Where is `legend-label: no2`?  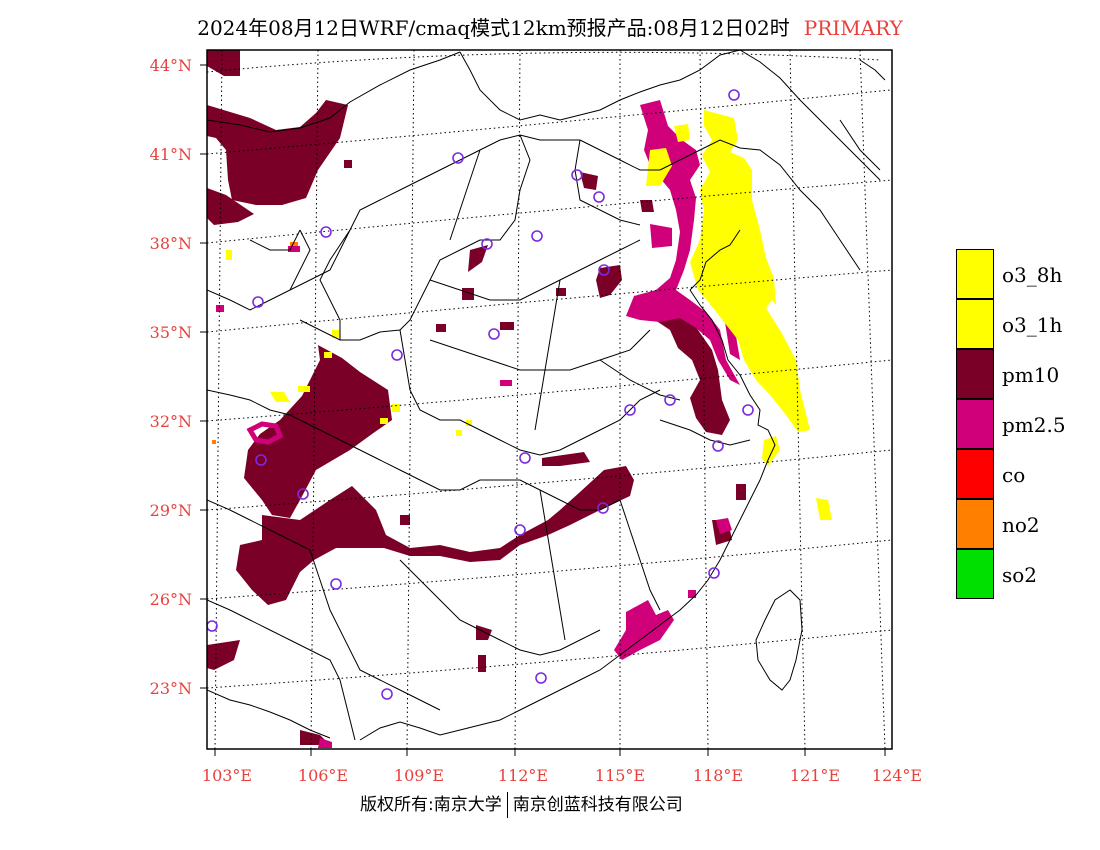
legend-label: no2 is located at coordinates (1021, 525).